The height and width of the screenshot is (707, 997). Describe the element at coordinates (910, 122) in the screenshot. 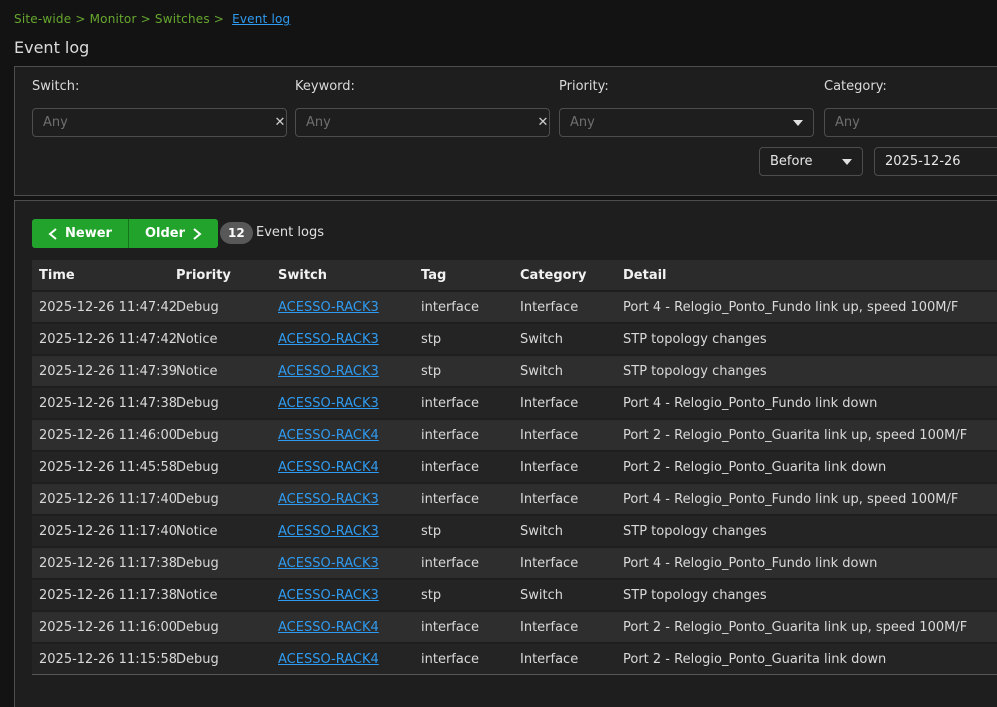

I see `category-filter-input` at that location.